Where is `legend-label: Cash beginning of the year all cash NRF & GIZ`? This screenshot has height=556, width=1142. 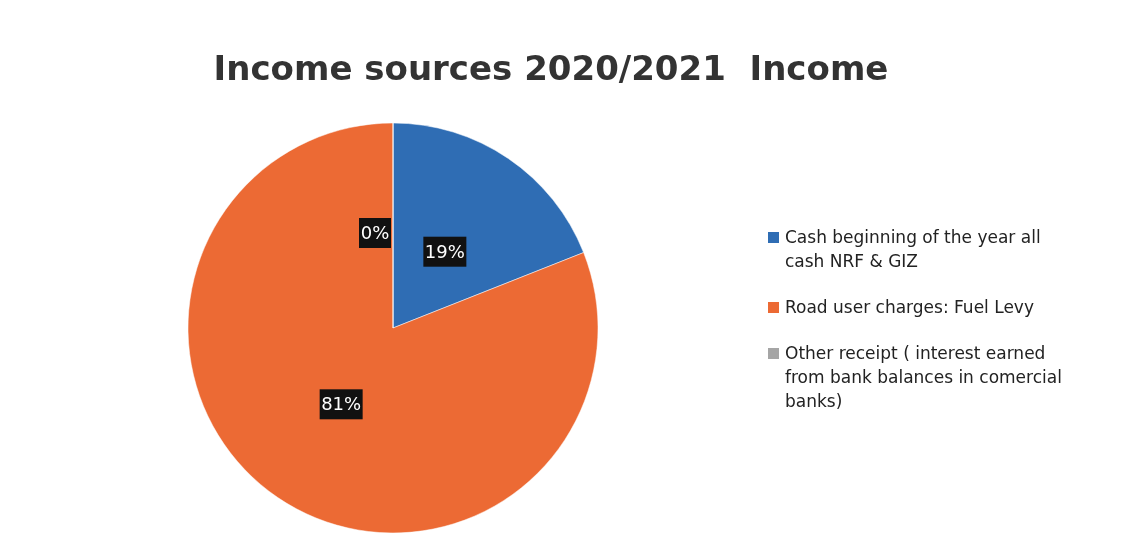 legend-label: Cash beginning of the year all cash NRF & GIZ is located at coordinates (913, 249).